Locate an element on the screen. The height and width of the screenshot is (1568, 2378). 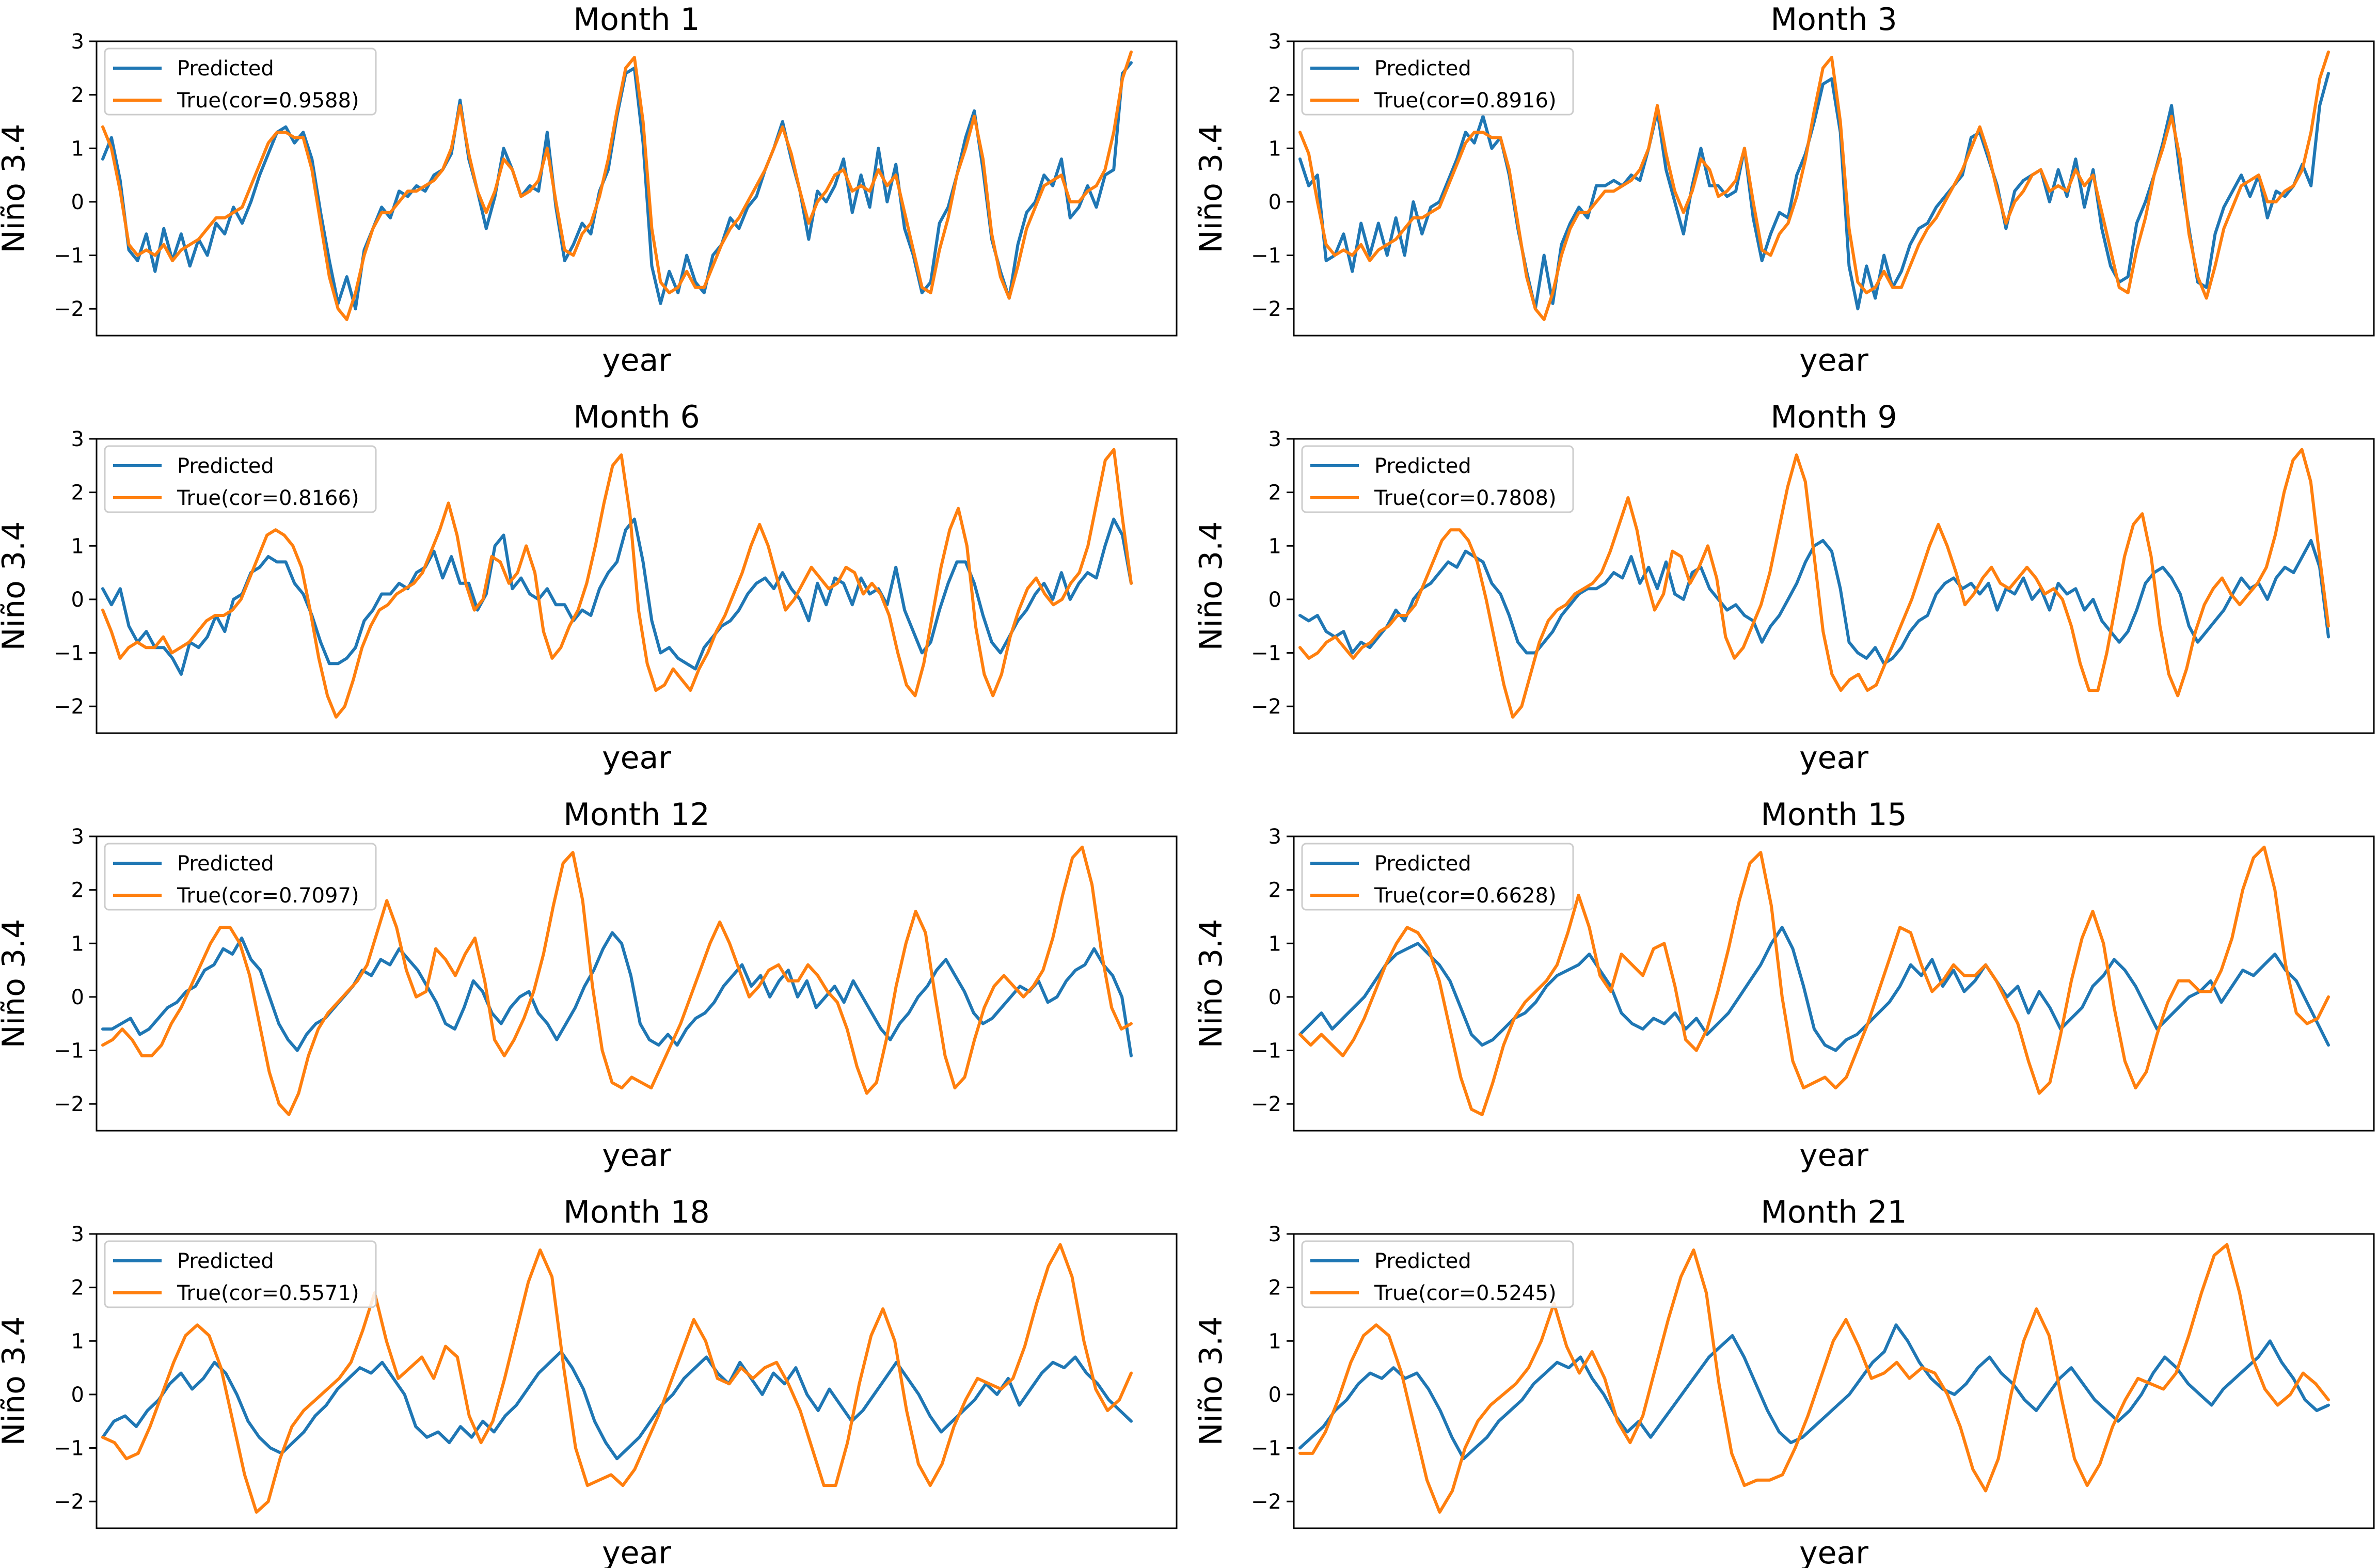
chart-title: Month 15 is located at coordinates (1834, 815).